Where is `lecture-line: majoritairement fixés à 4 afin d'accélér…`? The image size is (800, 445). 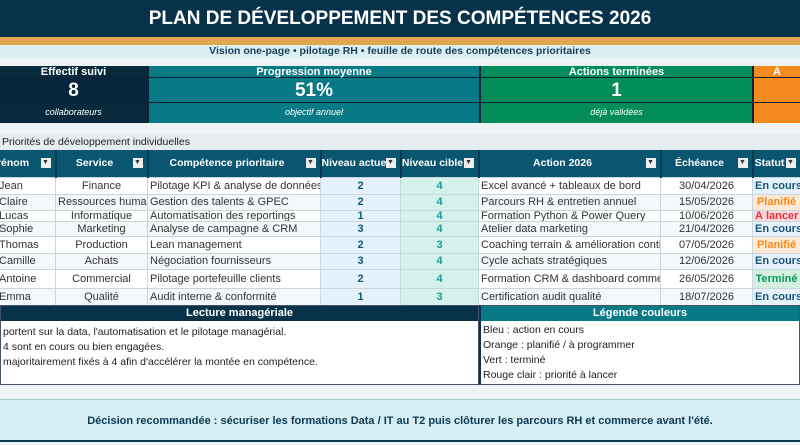 lecture-line: majoritairement fixés à 4 afin d'accélér… is located at coordinates (160, 362).